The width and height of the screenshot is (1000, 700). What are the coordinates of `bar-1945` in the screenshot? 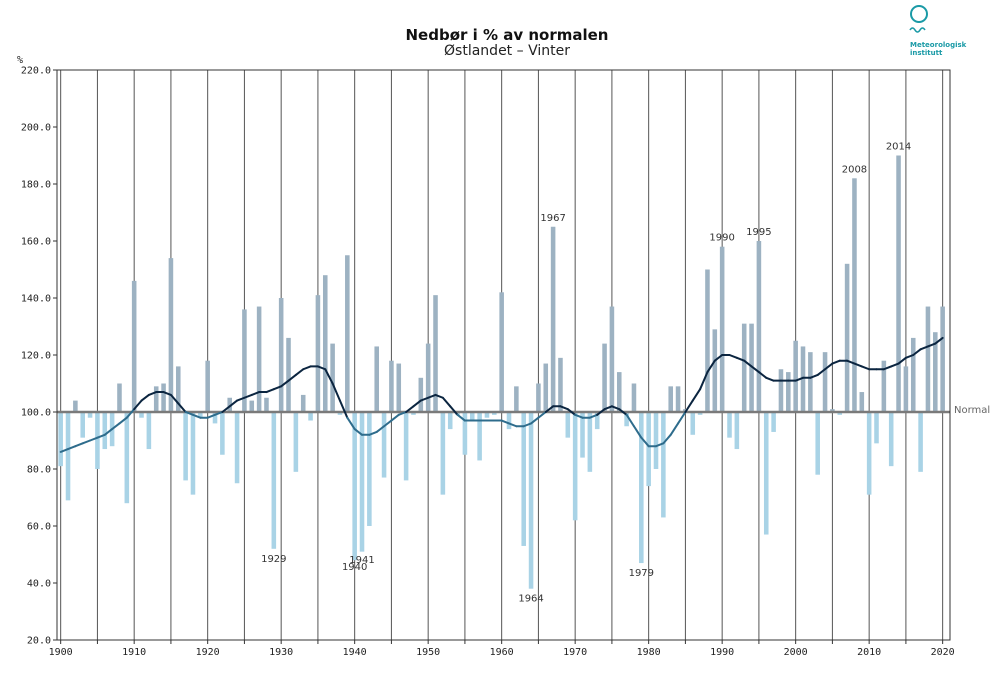 It's located at (391, 386).